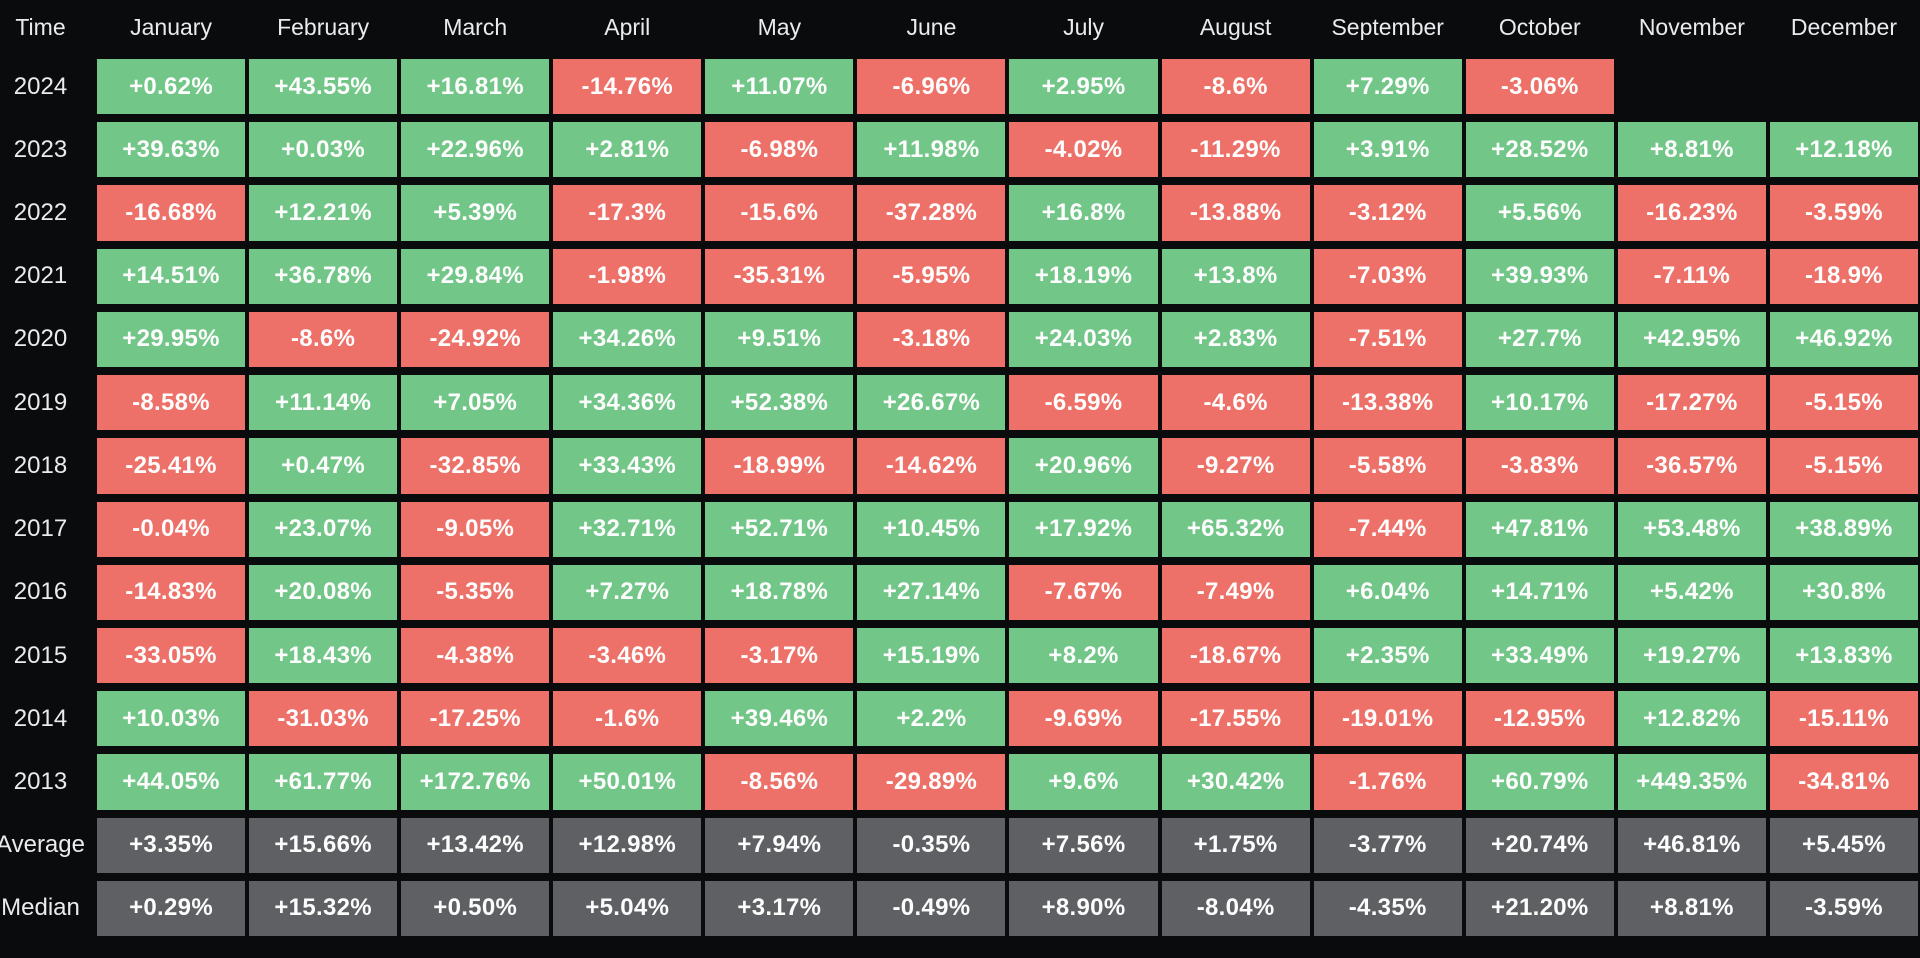 This screenshot has width=1920, height=958. What do you see at coordinates (1083, 719) in the screenshot?
I see `cell-2014-july: -9.69%` at bounding box center [1083, 719].